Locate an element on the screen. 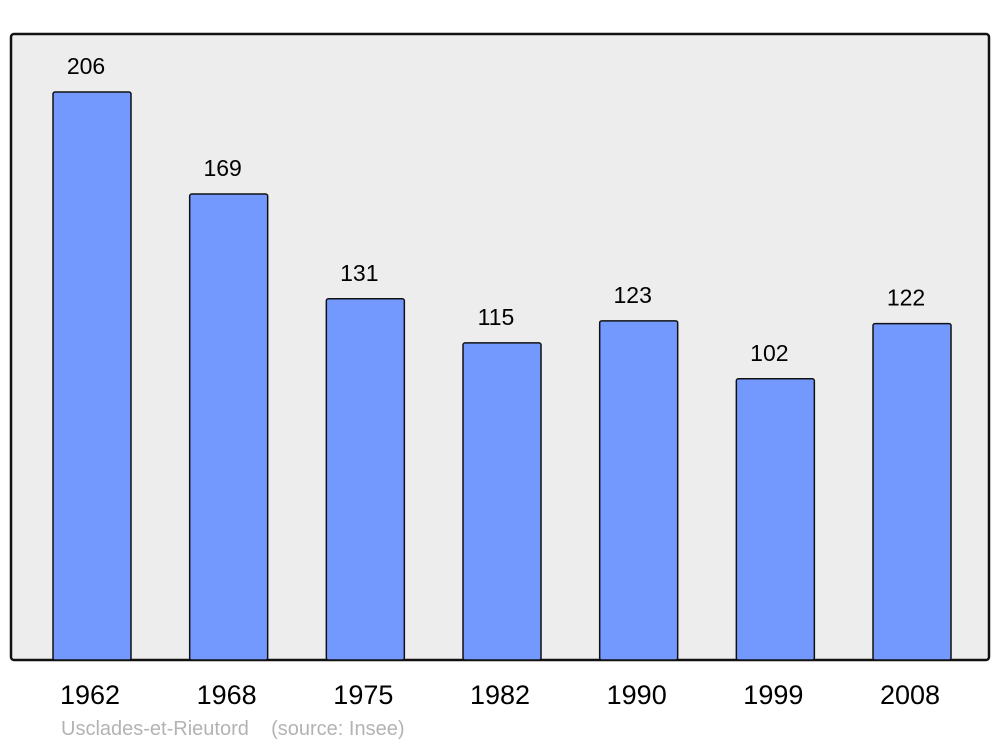 Image resolution: width=1000 pixels, height=747 pixels. bar-1962 is located at coordinates (92, 376).